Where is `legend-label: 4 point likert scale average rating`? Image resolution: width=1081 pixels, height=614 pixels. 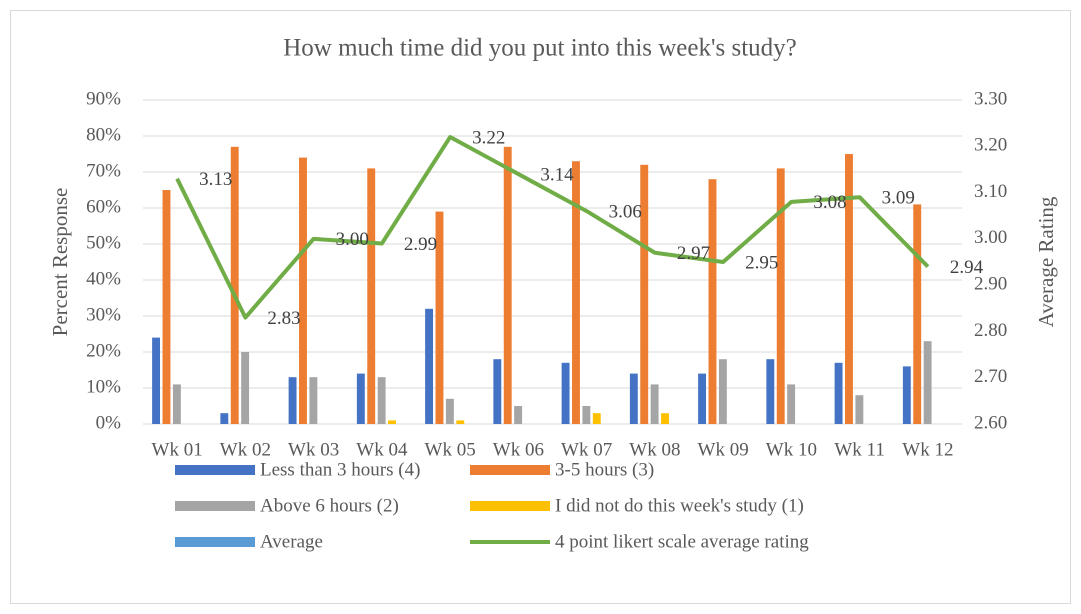
legend-label: 4 point likert scale average rating is located at coordinates (682, 541).